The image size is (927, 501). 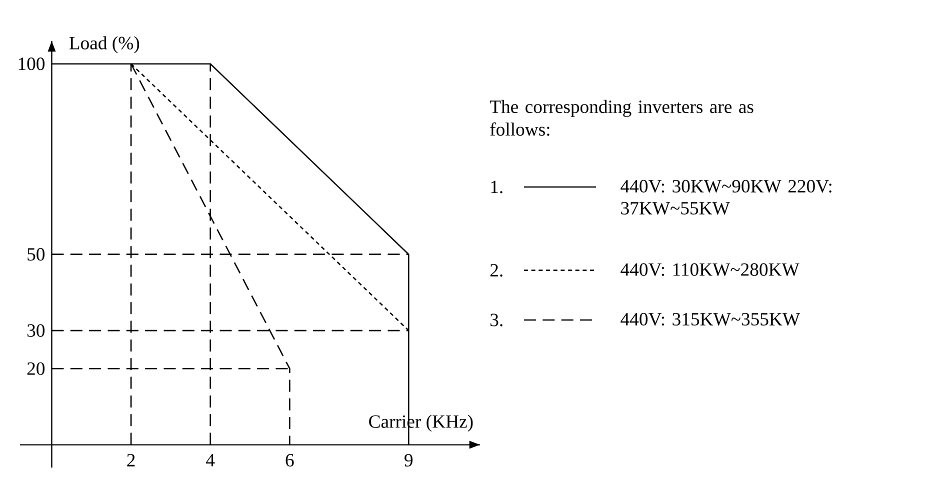 What do you see at coordinates (496, 320) in the screenshot?
I see `text: 3.` at bounding box center [496, 320].